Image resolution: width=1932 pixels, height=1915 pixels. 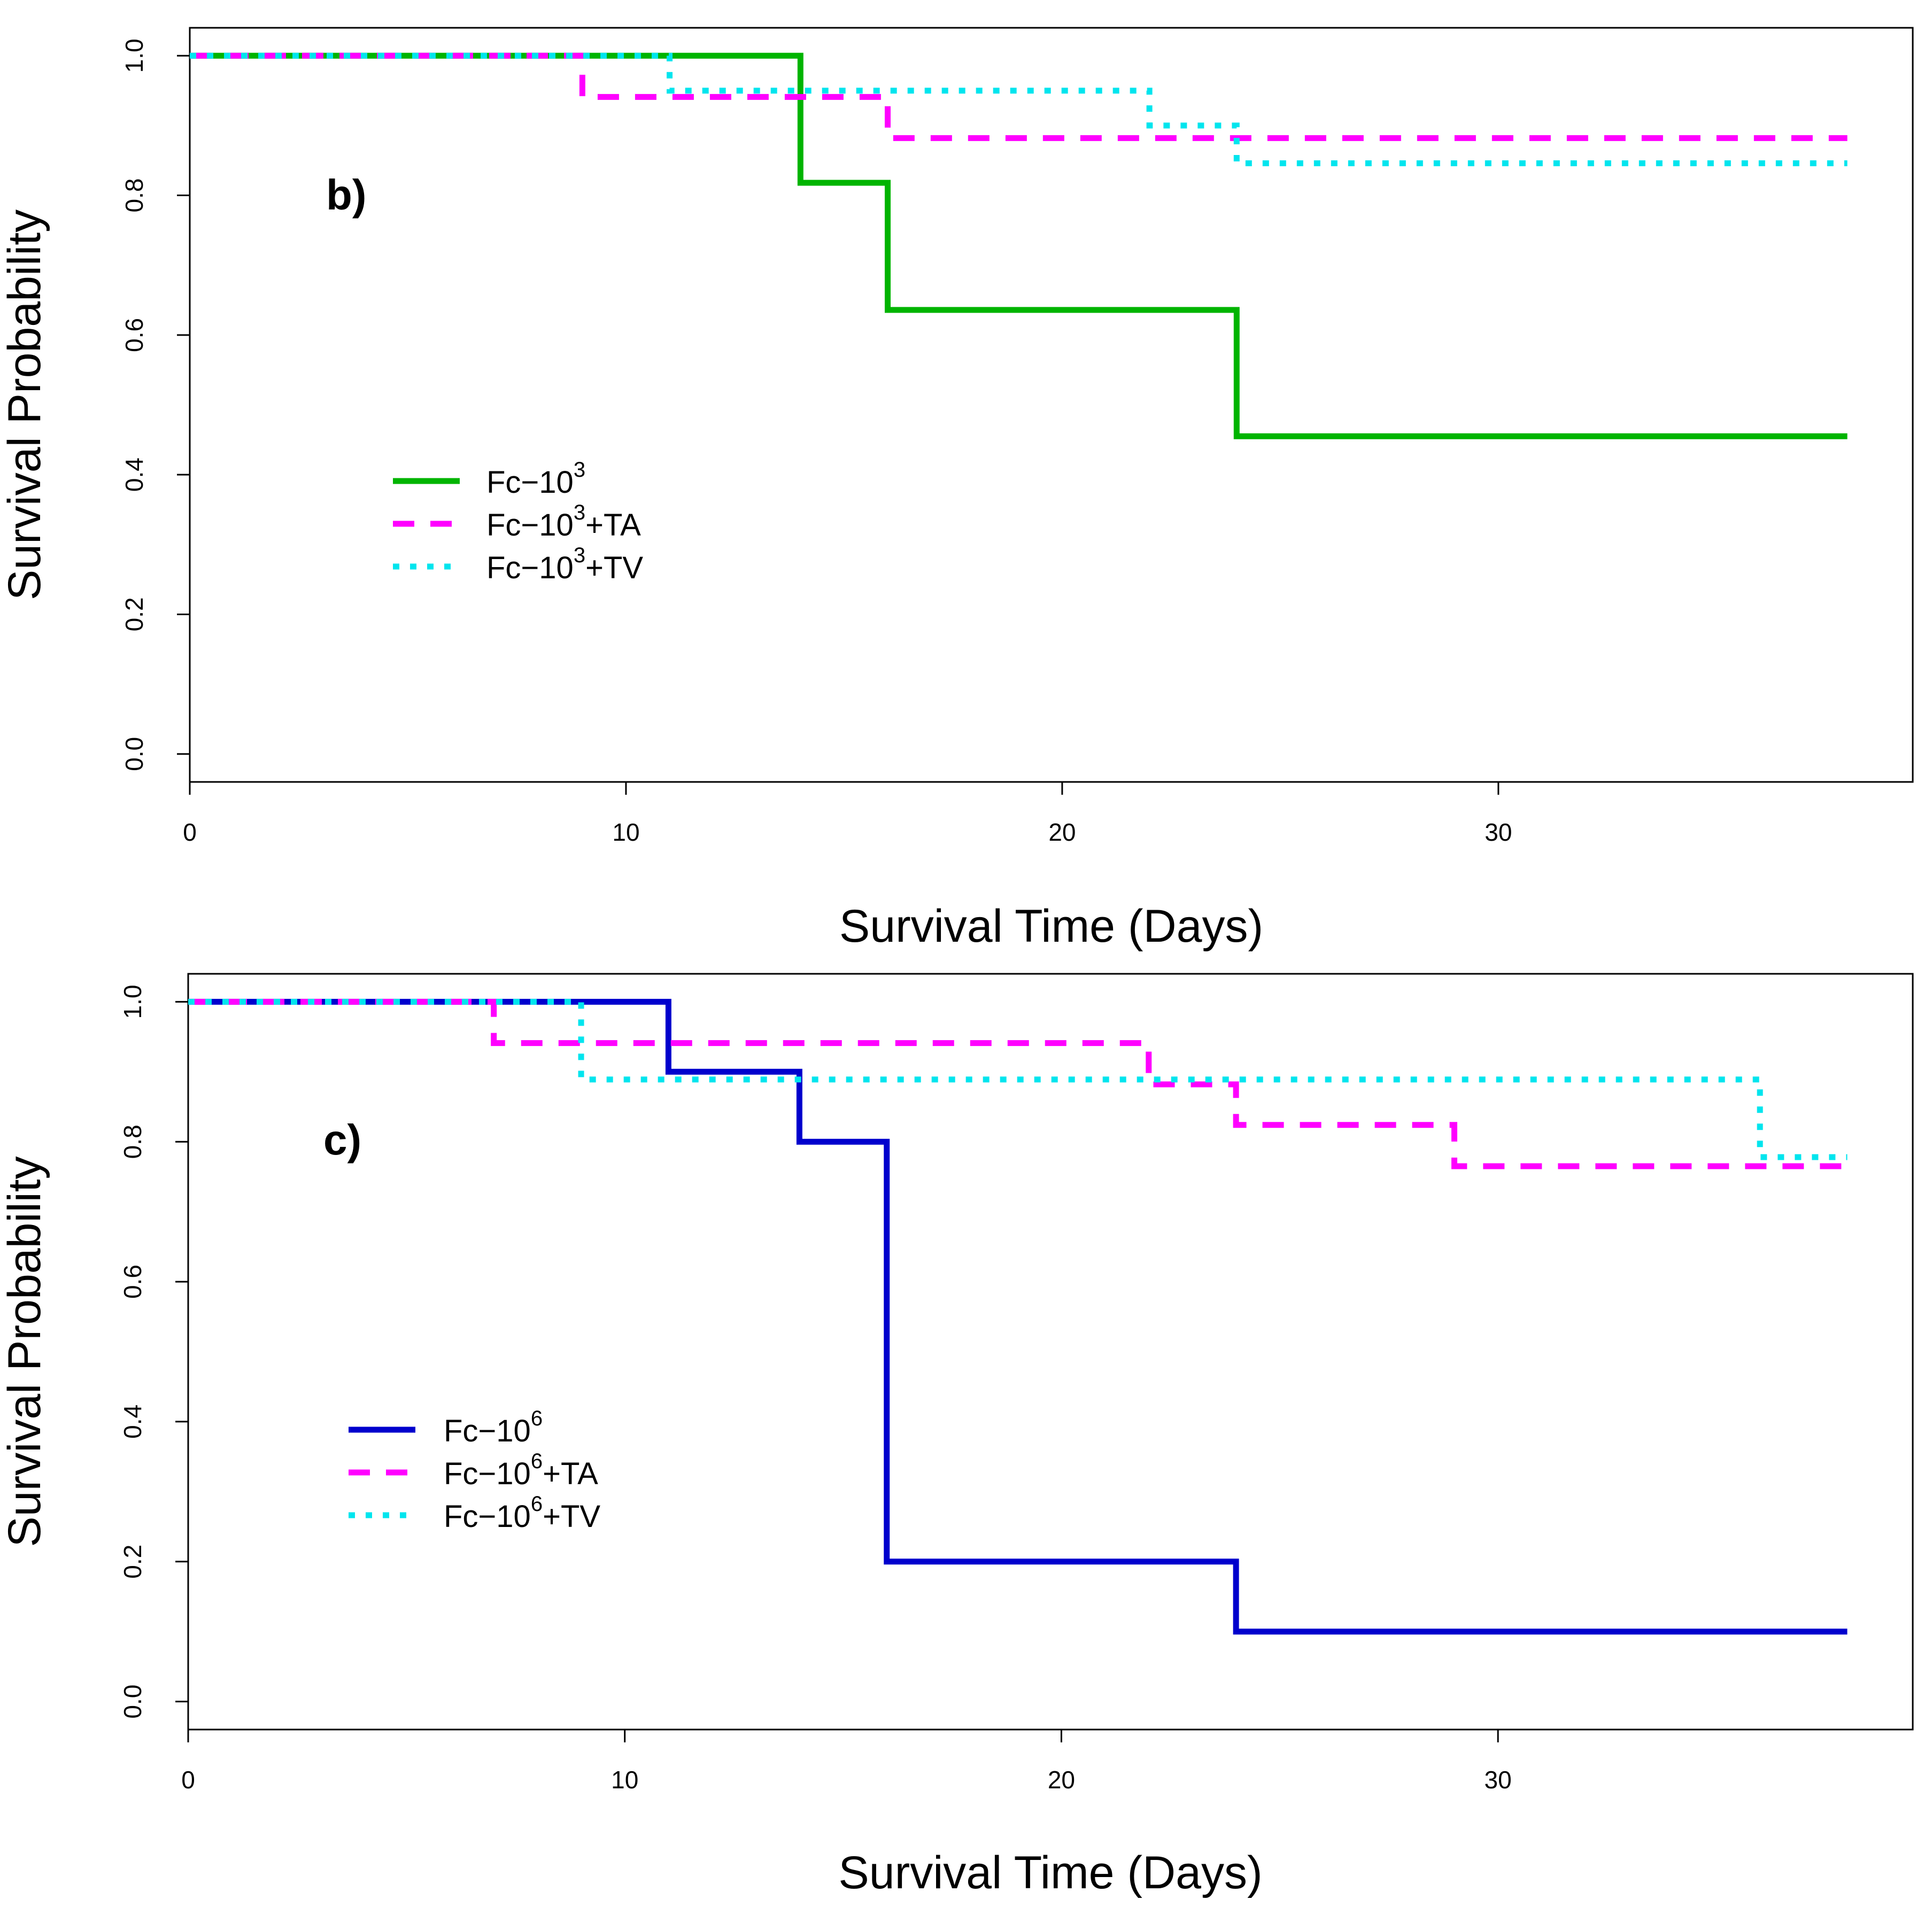 What do you see at coordinates (342, 1140) in the screenshot?
I see `panel-label: c)` at bounding box center [342, 1140].